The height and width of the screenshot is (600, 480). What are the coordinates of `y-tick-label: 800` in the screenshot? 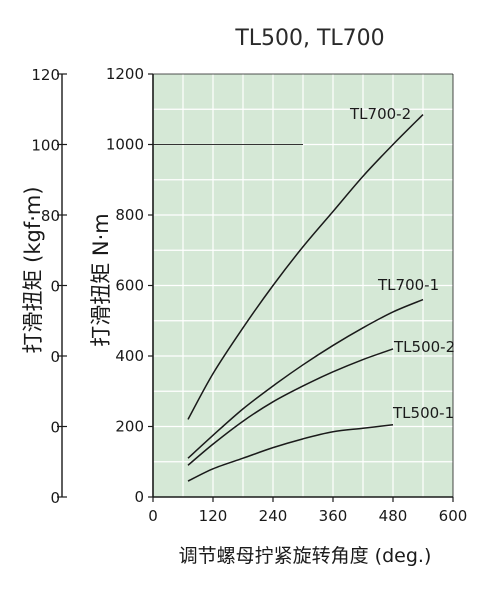 It's located at (129, 215).